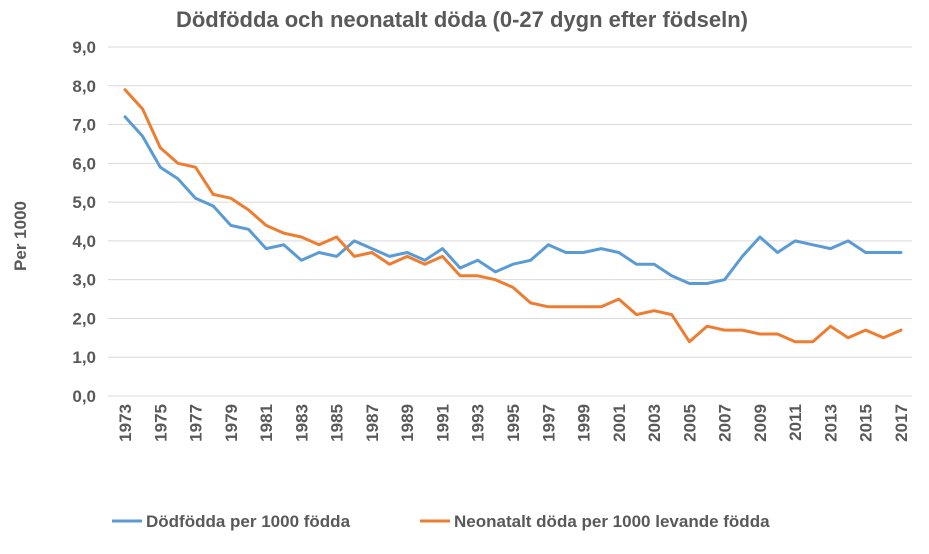  What do you see at coordinates (478, 423) in the screenshot?
I see `x-tick-label: 1993` at bounding box center [478, 423].